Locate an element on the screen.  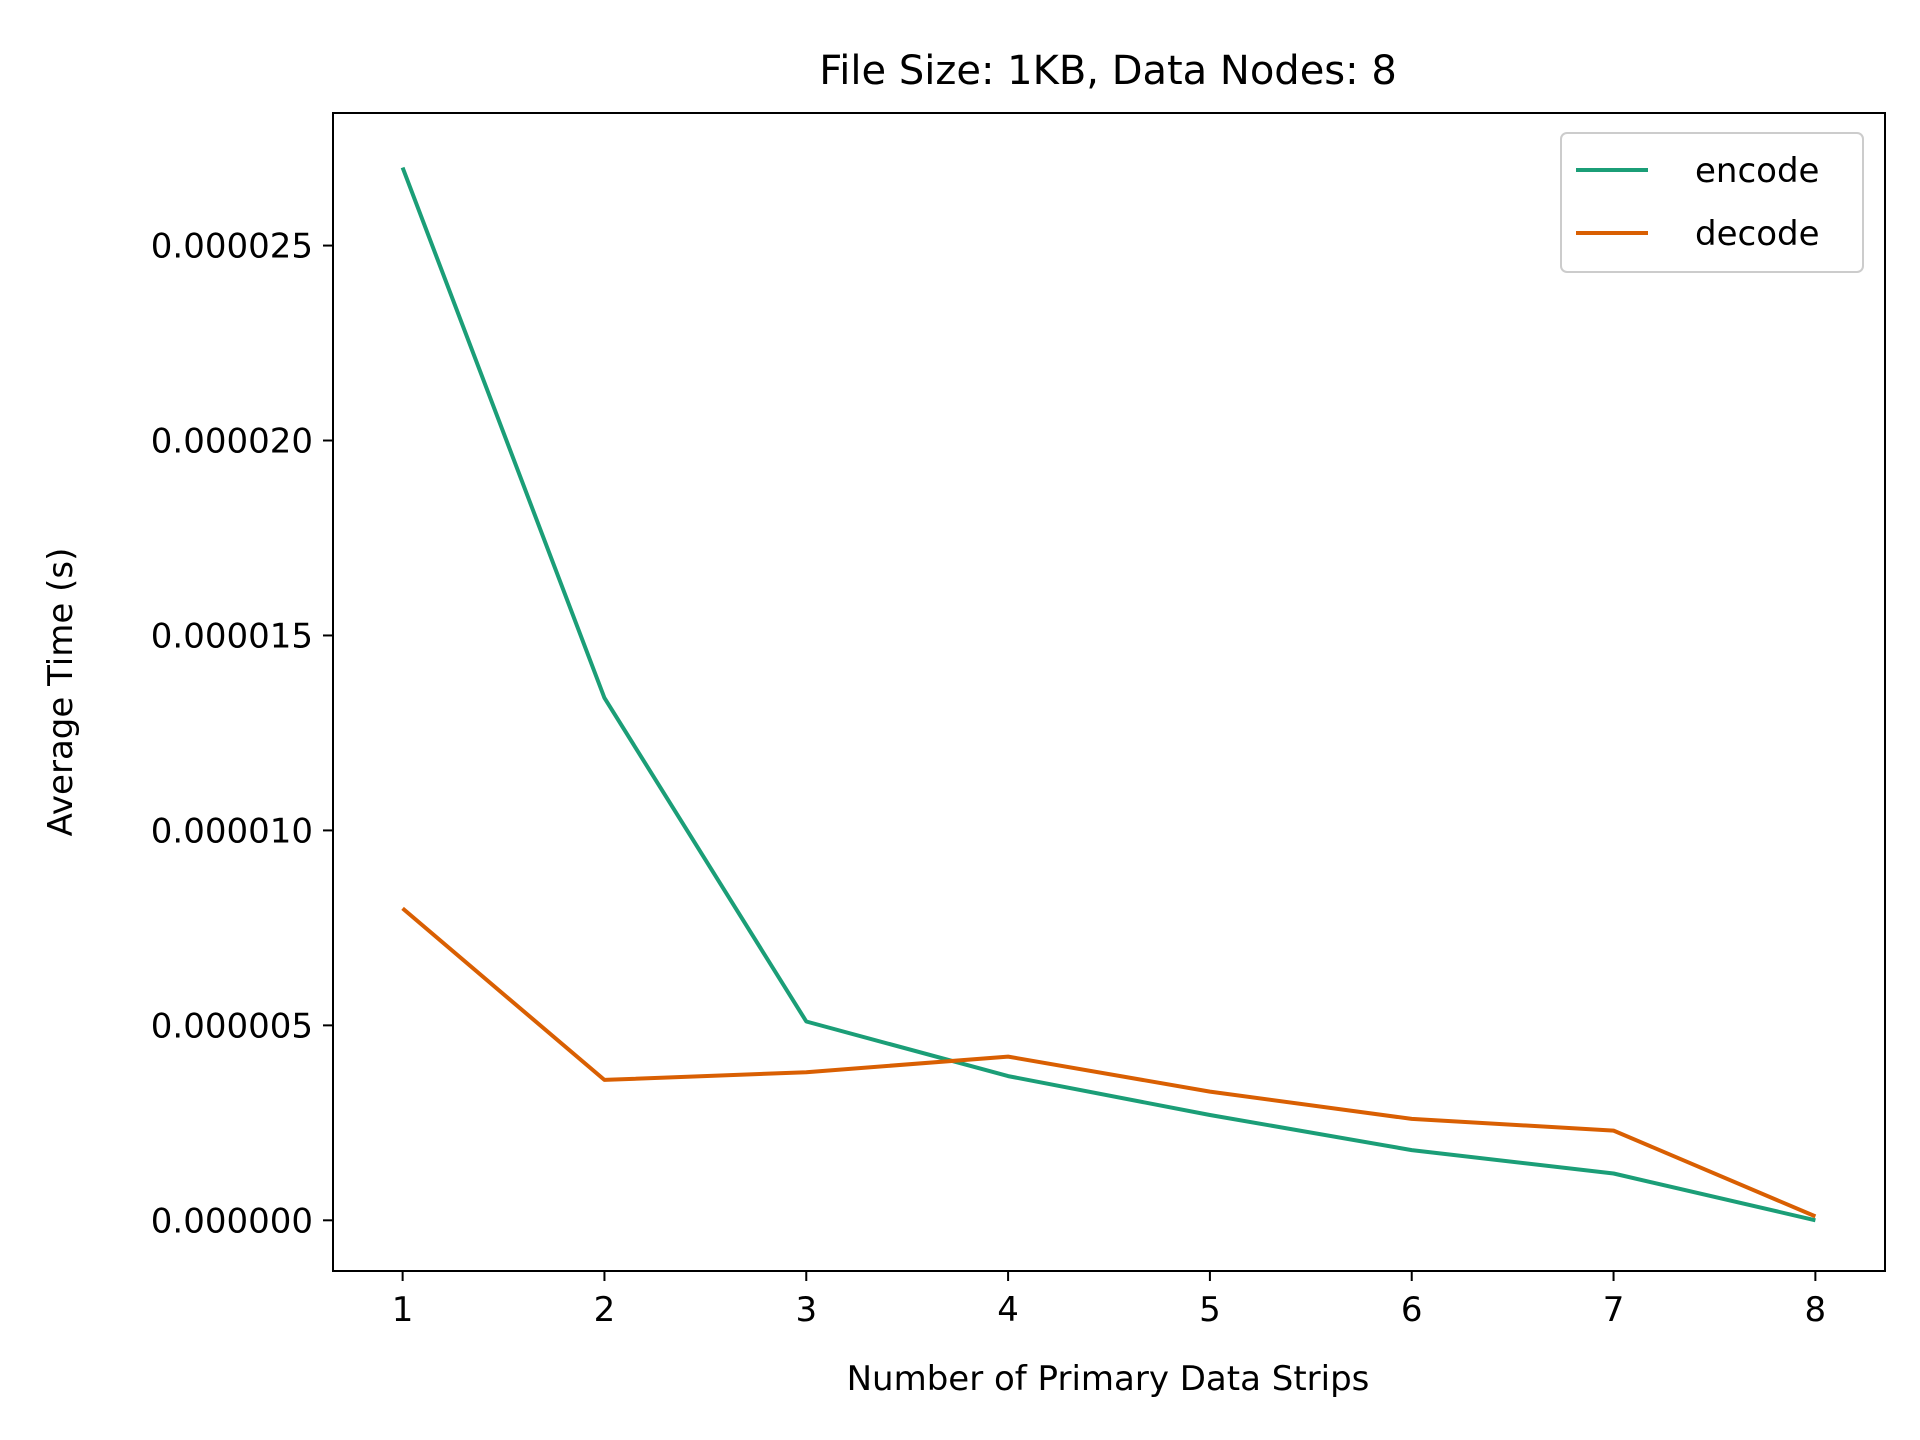
y-tick-label: 0.000010 is located at coordinates (232, 831).